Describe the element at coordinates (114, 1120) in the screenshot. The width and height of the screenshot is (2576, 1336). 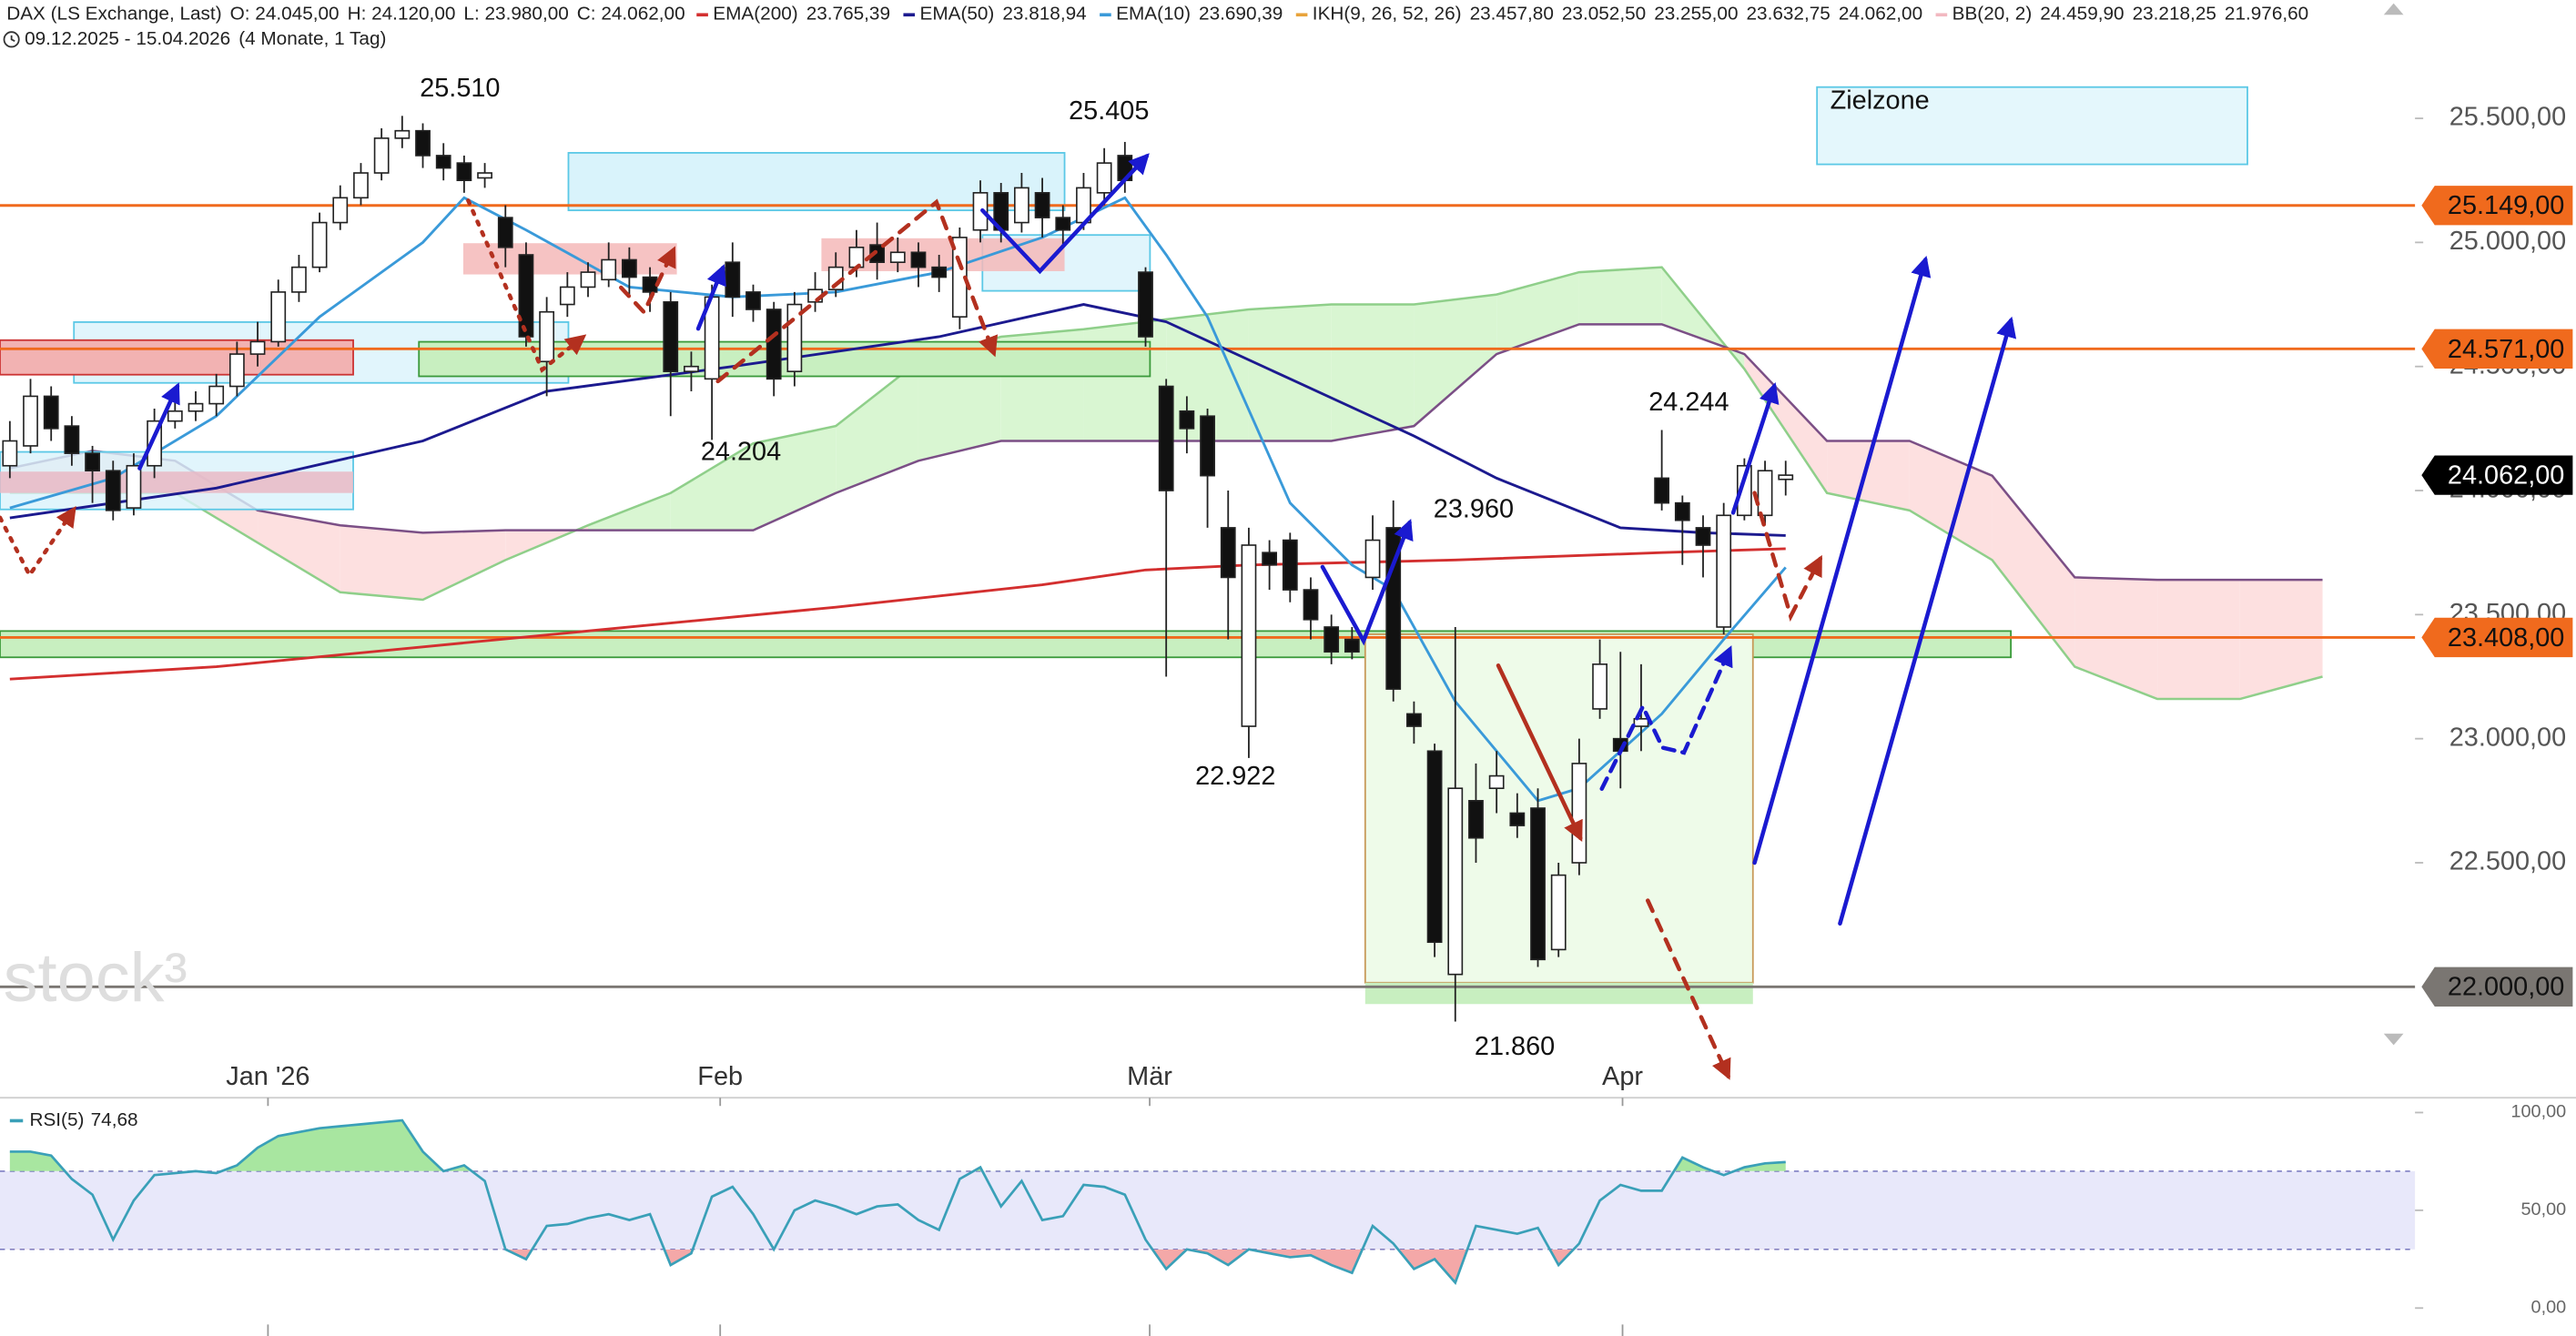
I see `rsi-legend-value: 74,68` at that location.